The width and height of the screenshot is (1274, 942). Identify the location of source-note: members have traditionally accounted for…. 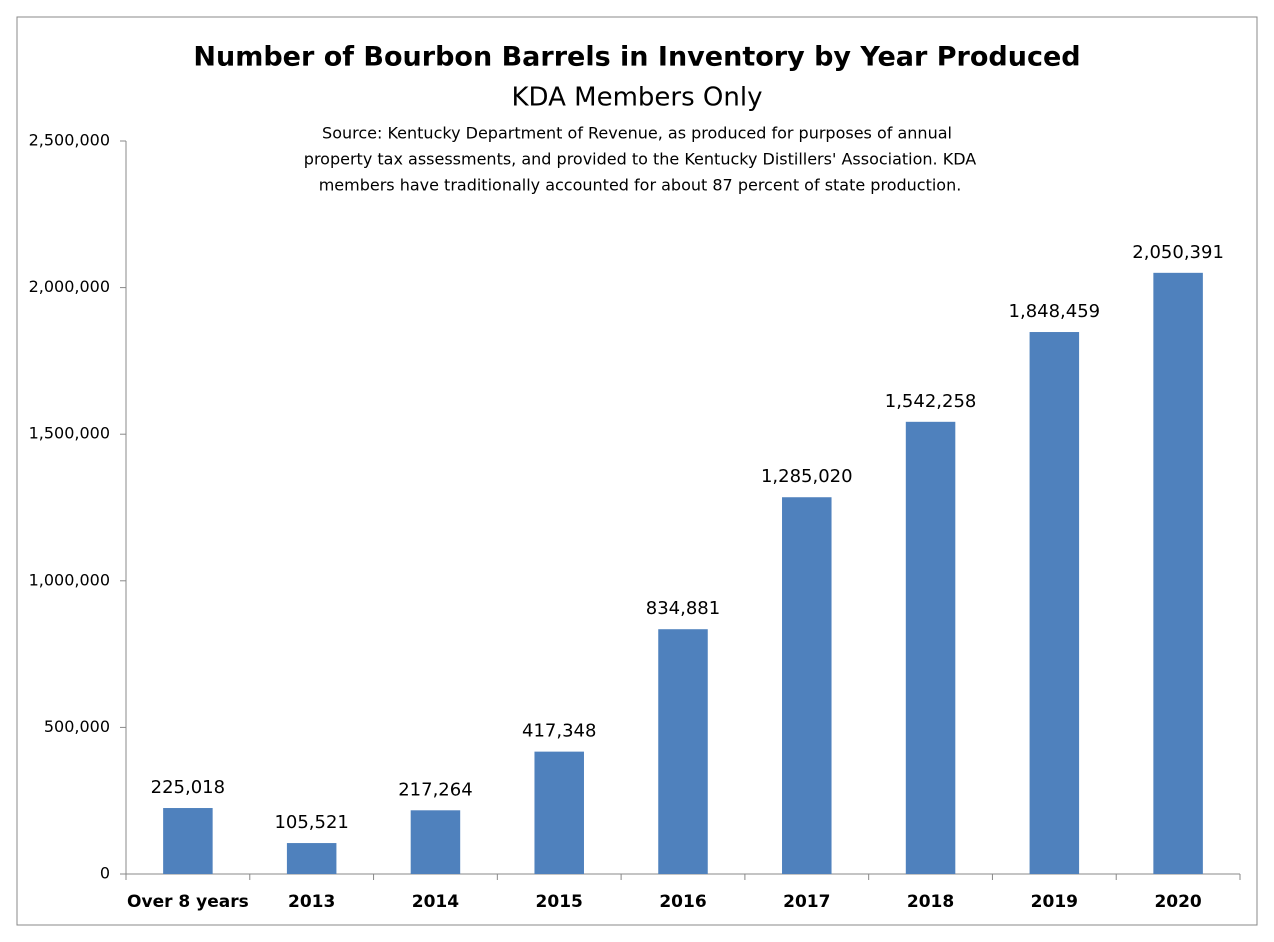
(640, 185).